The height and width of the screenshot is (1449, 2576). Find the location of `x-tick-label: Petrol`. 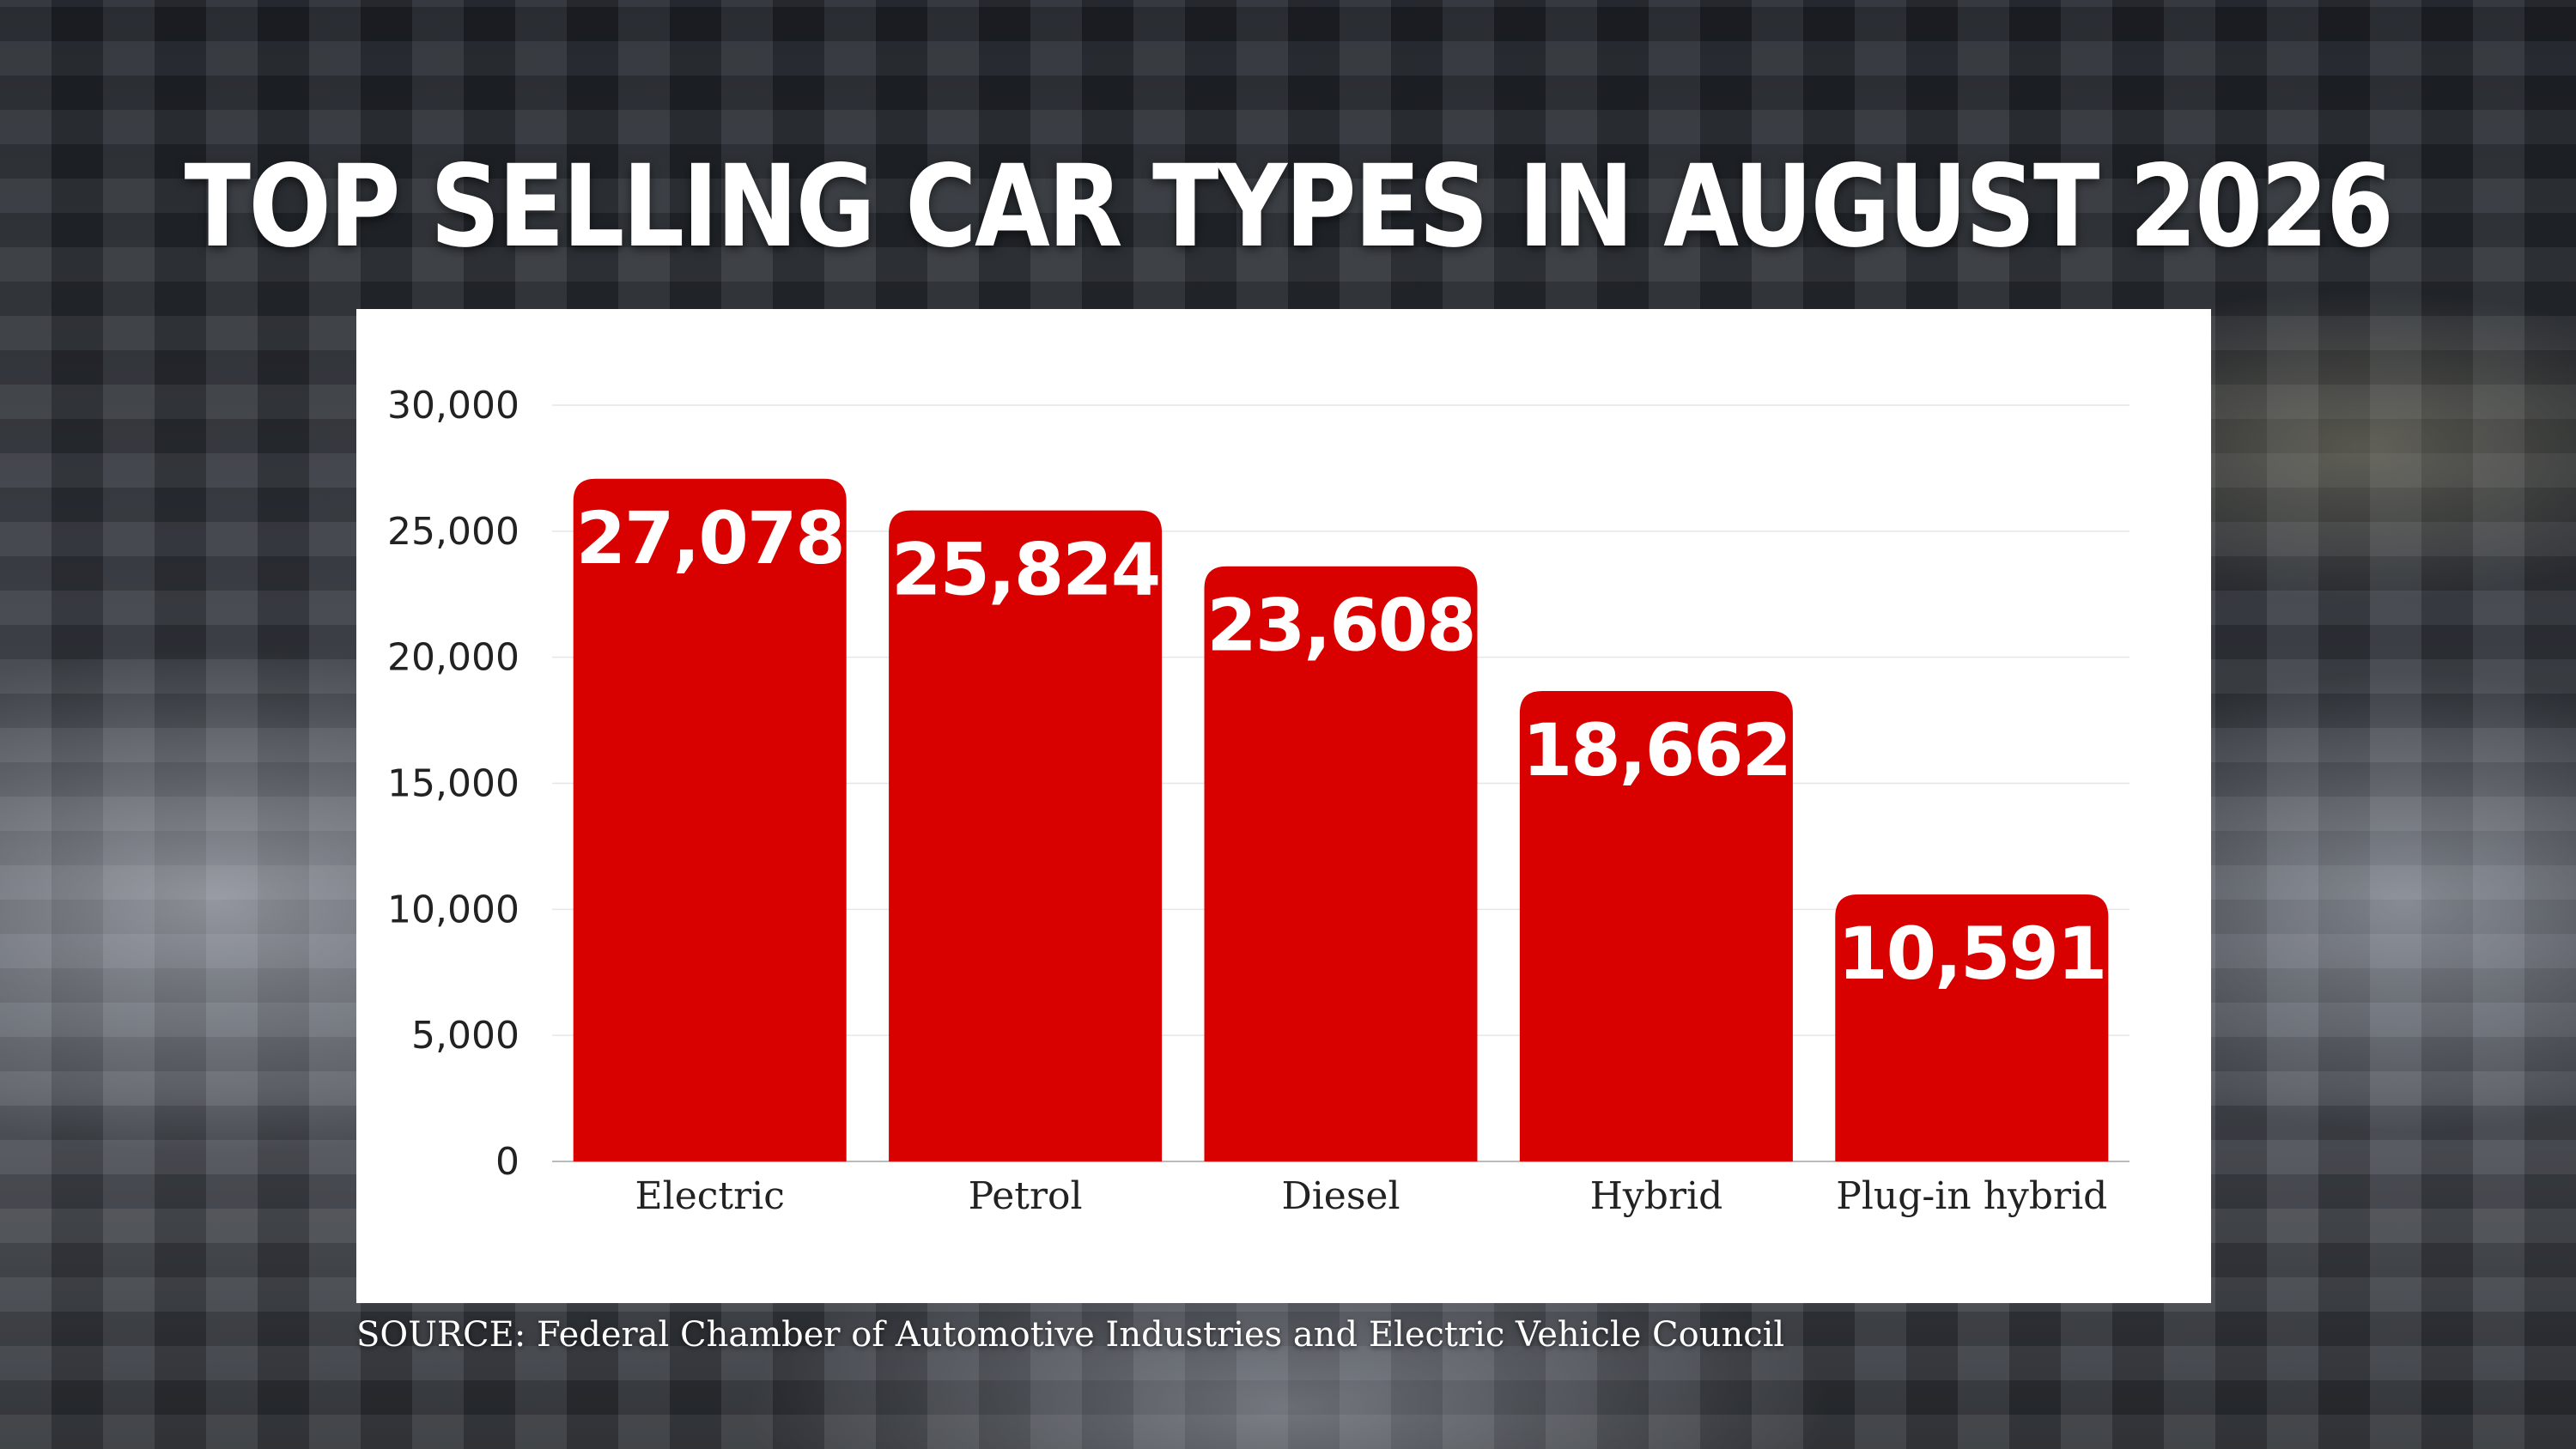

x-tick-label: Petrol is located at coordinates (1026, 1196).